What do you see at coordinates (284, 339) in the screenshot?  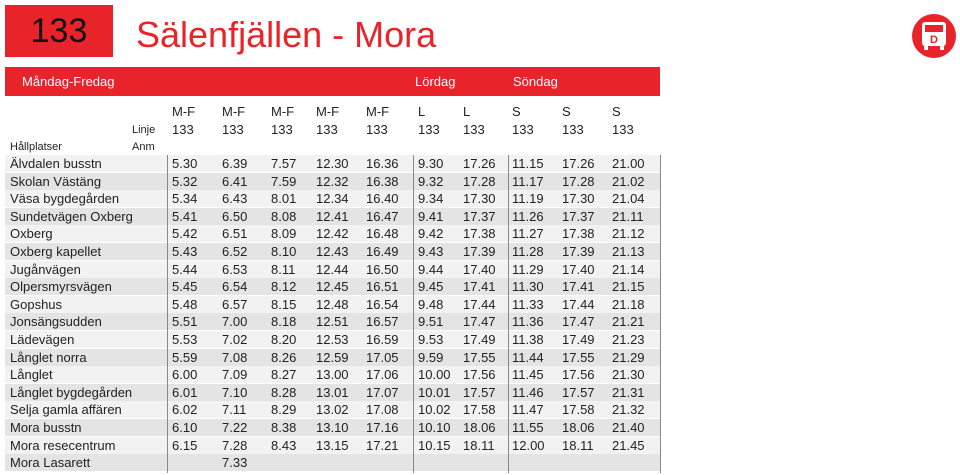 I see `departure-time: 8.20` at bounding box center [284, 339].